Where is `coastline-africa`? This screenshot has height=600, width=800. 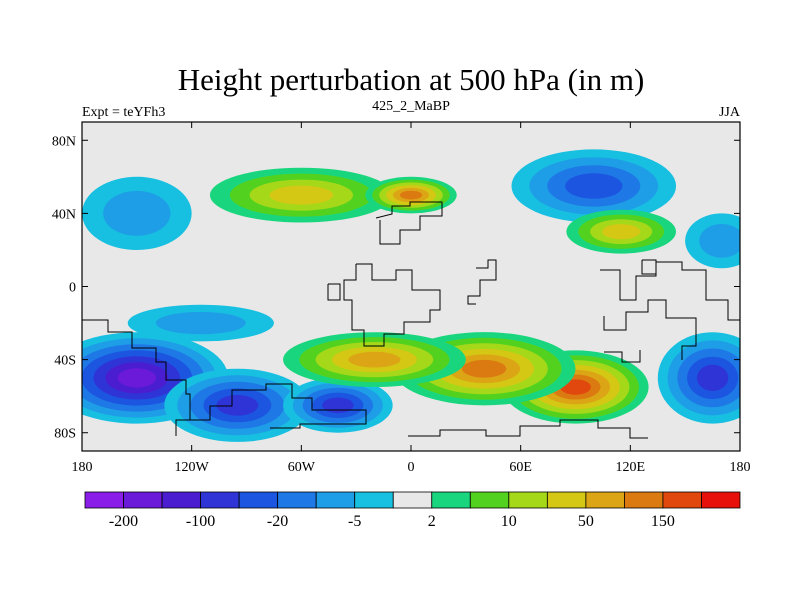 coastline-africa is located at coordinates (409, 223).